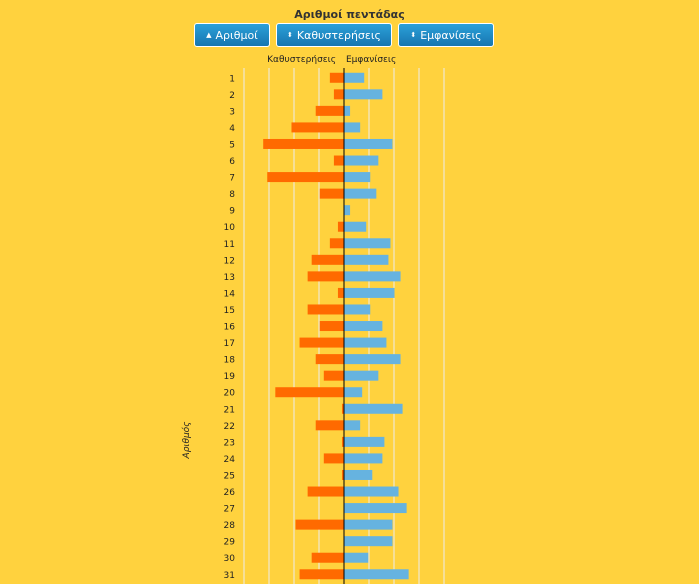 The height and width of the screenshot is (584, 699). I want to click on category-label: 9, so click(232, 212).